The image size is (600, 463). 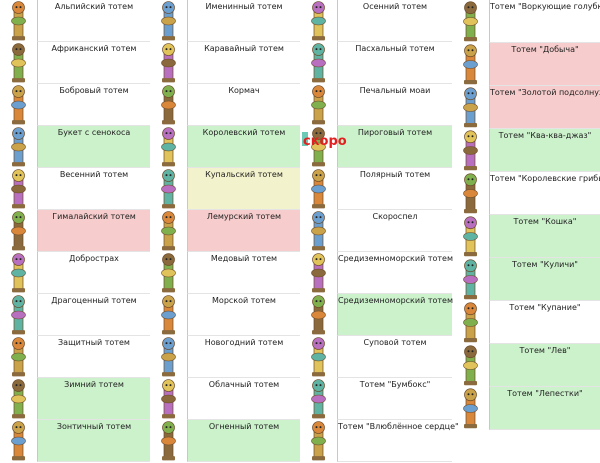 I want to click on totem-card: Букет с сенокоса, so click(x=75, y=147).